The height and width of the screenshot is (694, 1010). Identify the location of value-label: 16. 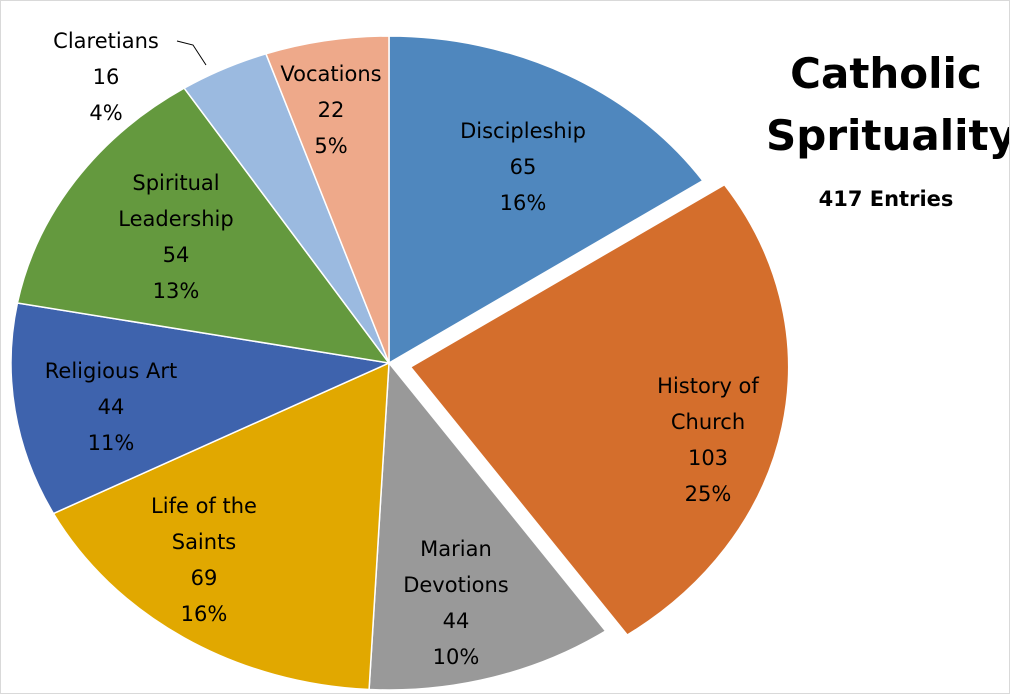
(106, 77).